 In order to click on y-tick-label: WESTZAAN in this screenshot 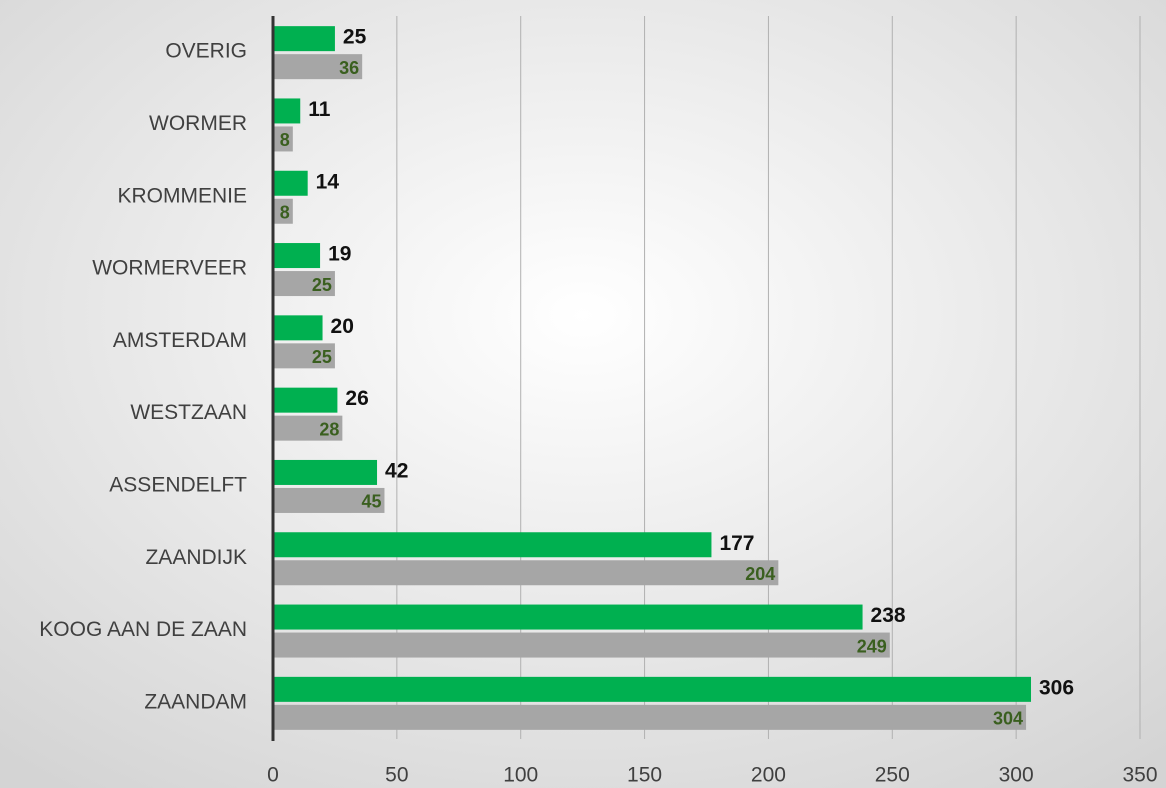, I will do `click(188, 412)`.